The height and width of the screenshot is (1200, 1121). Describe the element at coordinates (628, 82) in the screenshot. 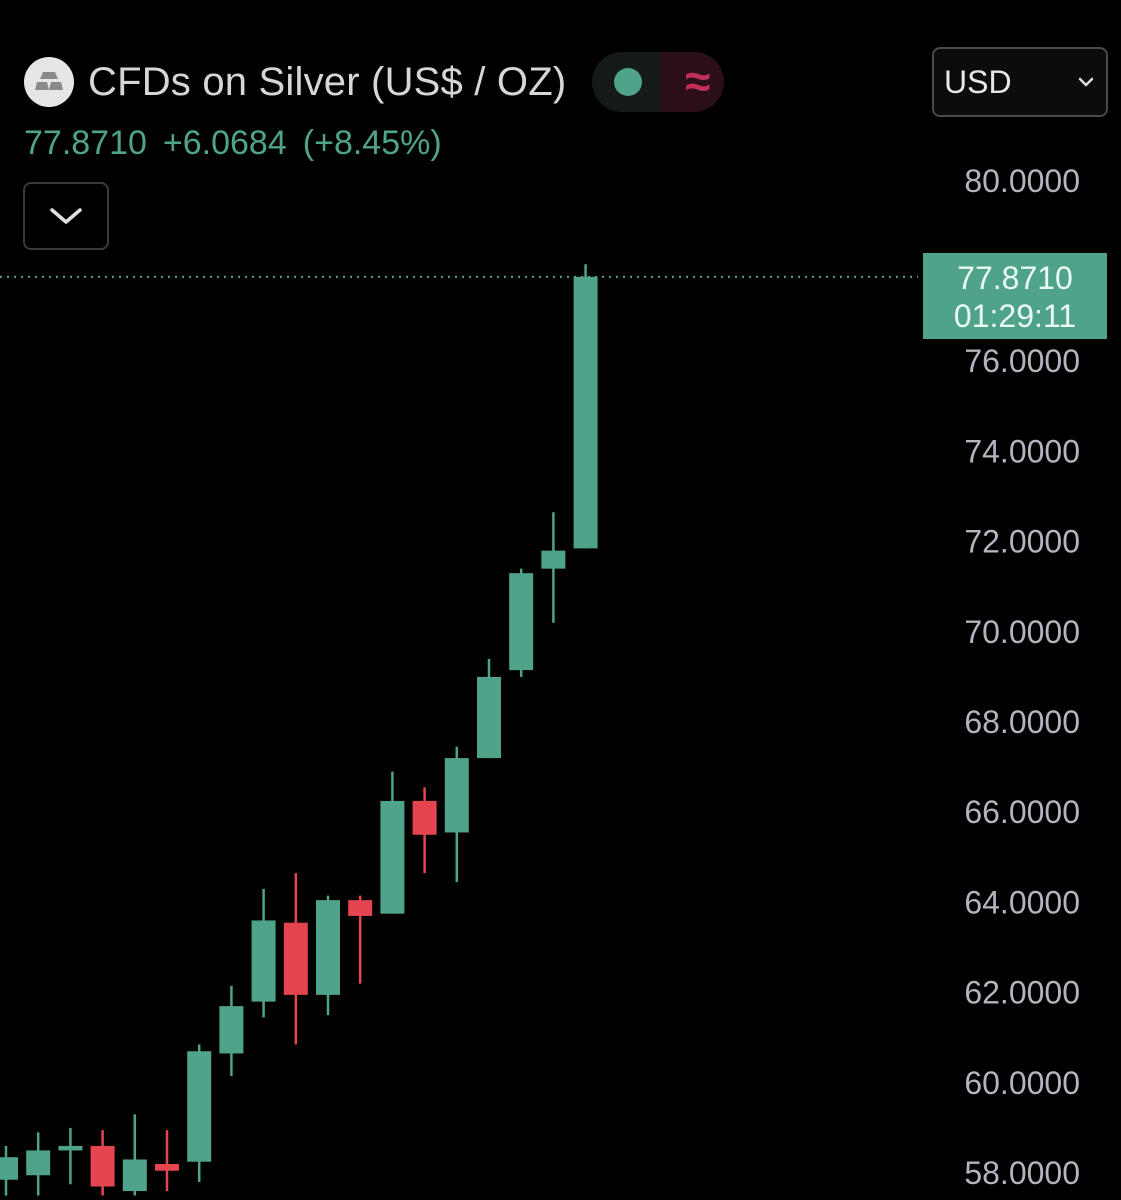

I see `market-open-dot-icon` at that location.